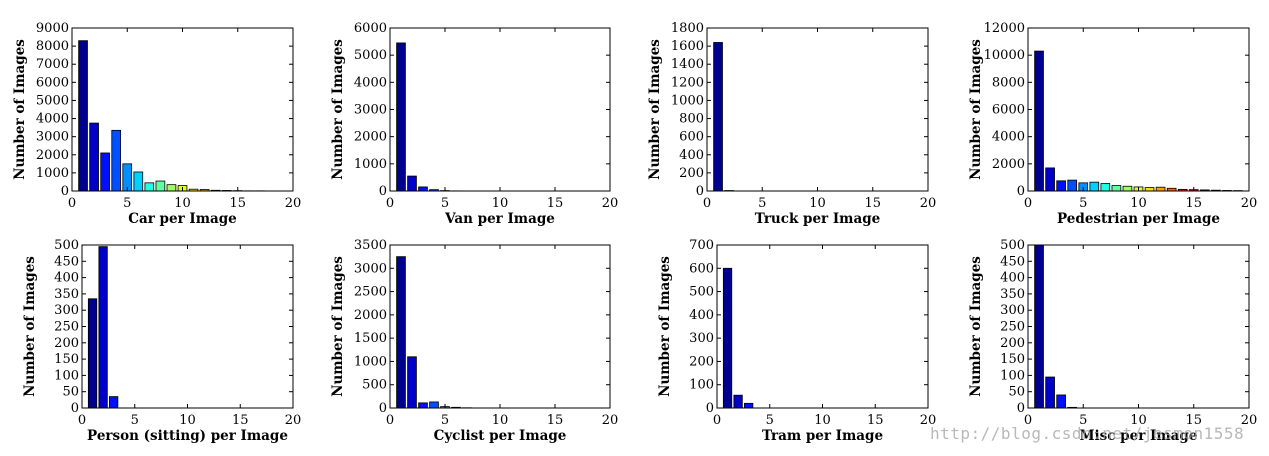 Image resolution: width=1269 pixels, height=456 pixels. Describe the element at coordinates (1004, 55) in the screenshot. I see `y-tick-label: 10000` at that location.